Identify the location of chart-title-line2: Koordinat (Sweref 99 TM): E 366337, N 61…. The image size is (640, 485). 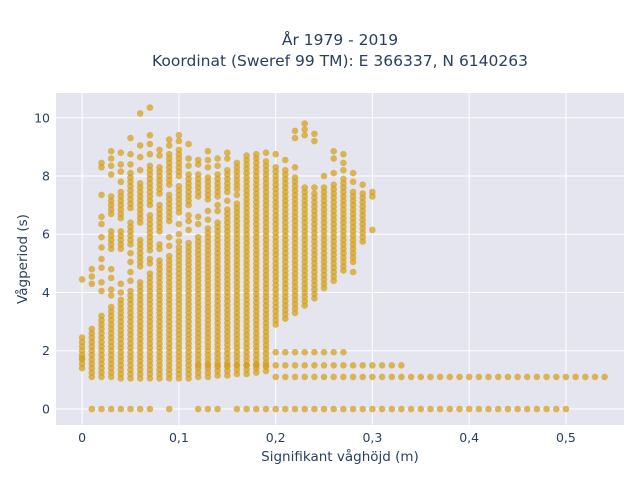
(340, 61).